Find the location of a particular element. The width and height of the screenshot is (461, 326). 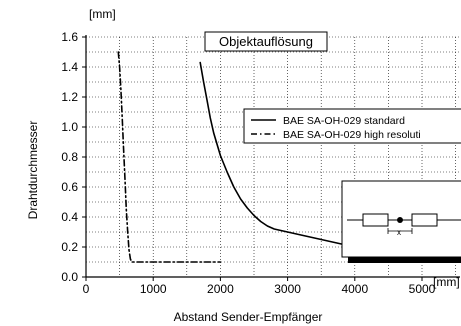

x-axis-label: Abstand Sender-Empfänger is located at coordinates (248, 317).